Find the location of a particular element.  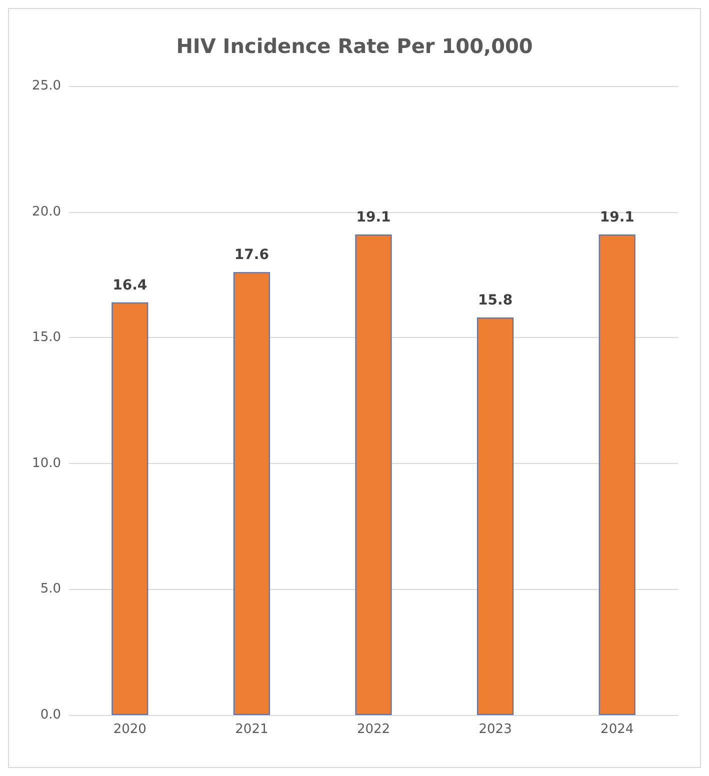

y-tick-label: 0.0 is located at coordinates (50, 715).